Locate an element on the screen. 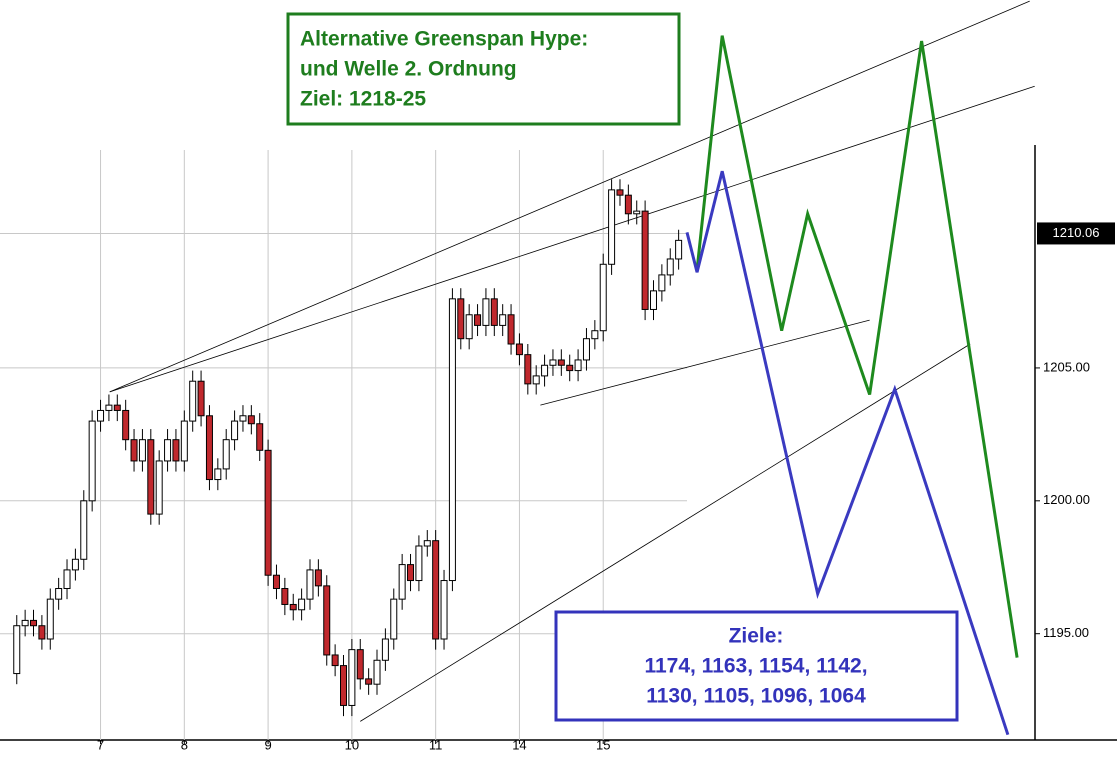 This screenshot has height=759, width=1117. y-tick-label: 1200.00 is located at coordinates (1066, 499).